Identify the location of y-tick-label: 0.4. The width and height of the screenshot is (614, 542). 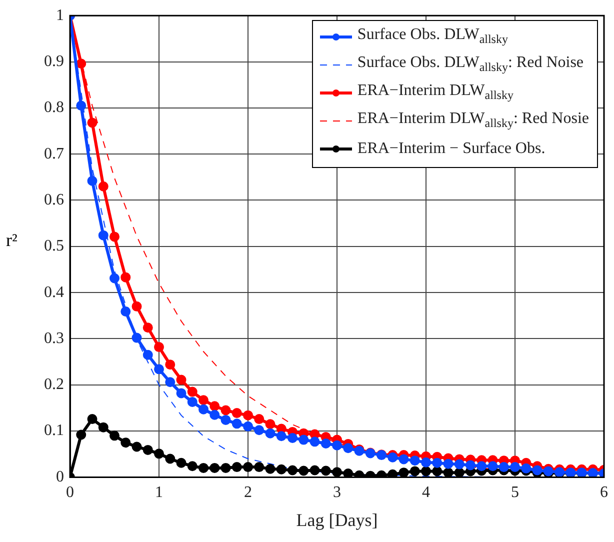
(54, 292).